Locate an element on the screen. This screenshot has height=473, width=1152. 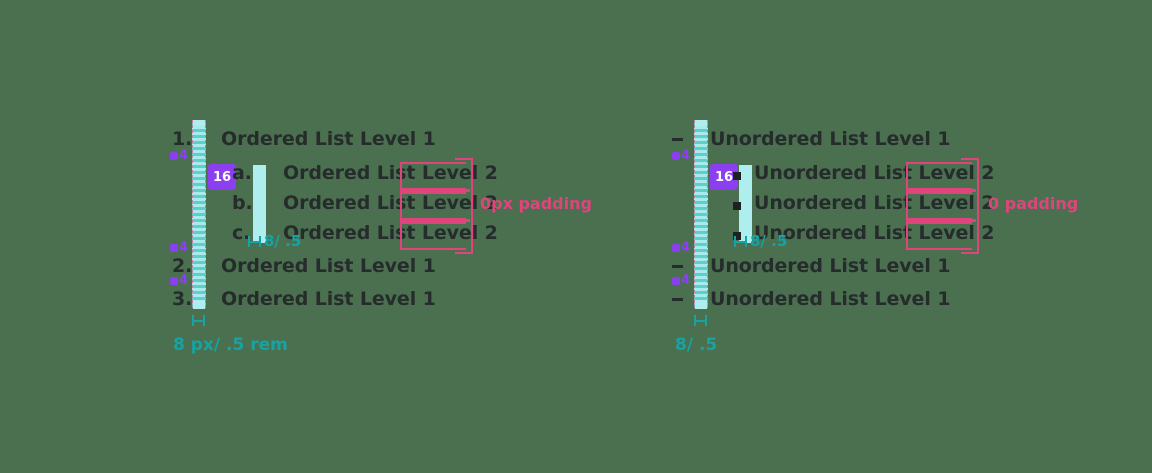
list-marker: c. is located at coordinates (241, 233).